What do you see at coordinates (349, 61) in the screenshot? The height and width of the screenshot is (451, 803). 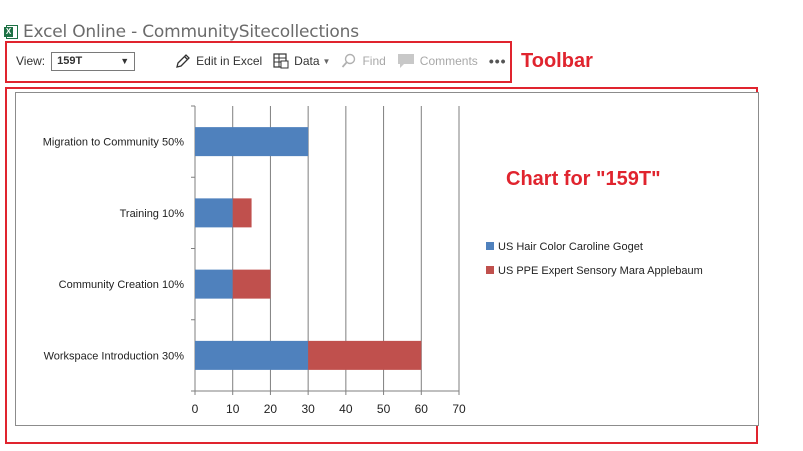 I see `search-icon` at bounding box center [349, 61].